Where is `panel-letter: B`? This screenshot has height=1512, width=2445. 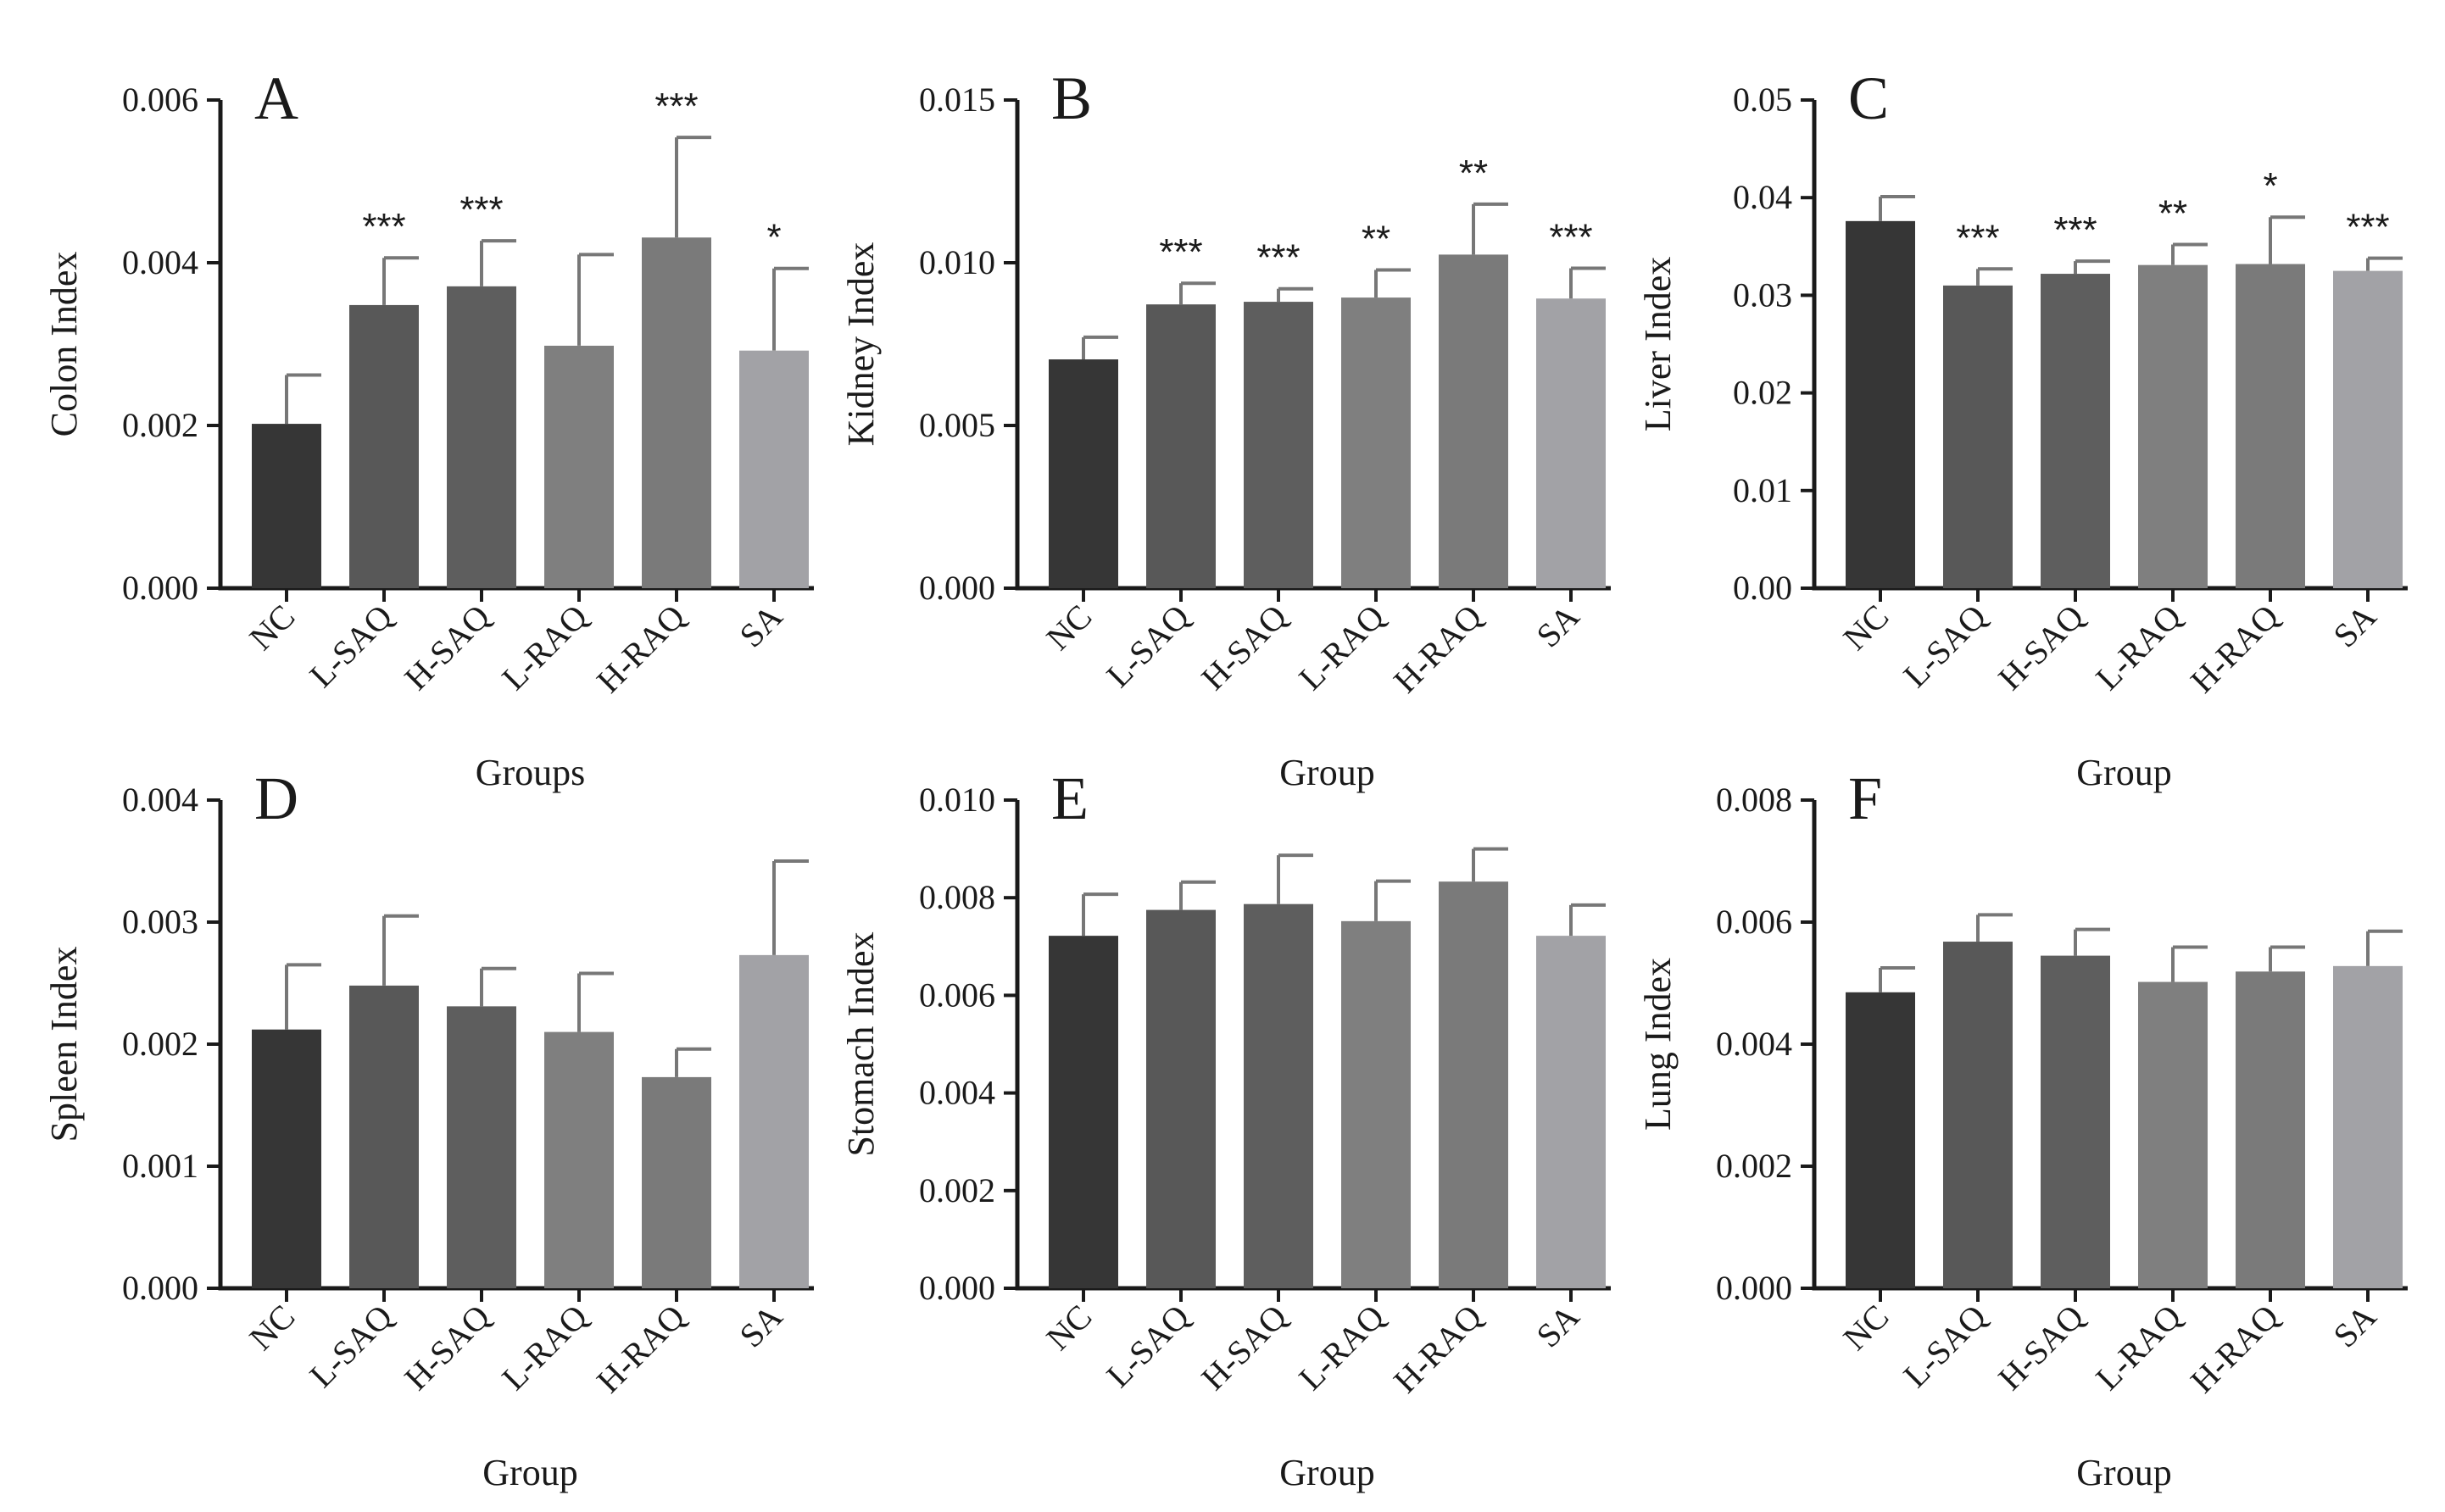 panel-letter: B is located at coordinates (1071, 98).